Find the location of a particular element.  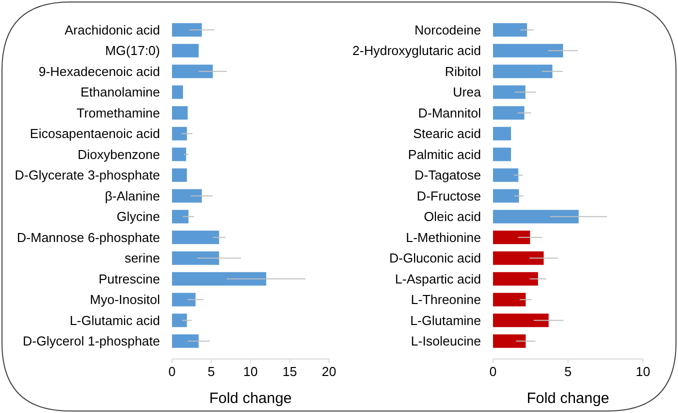

y-tick-label: L-Threonine is located at coordinates (445, 300).